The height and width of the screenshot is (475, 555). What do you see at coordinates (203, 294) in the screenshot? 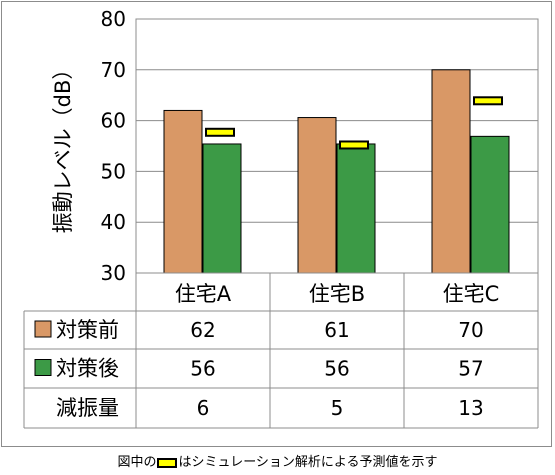
I see `category-label-0: 住宅A` at bounding box center [203, 294].